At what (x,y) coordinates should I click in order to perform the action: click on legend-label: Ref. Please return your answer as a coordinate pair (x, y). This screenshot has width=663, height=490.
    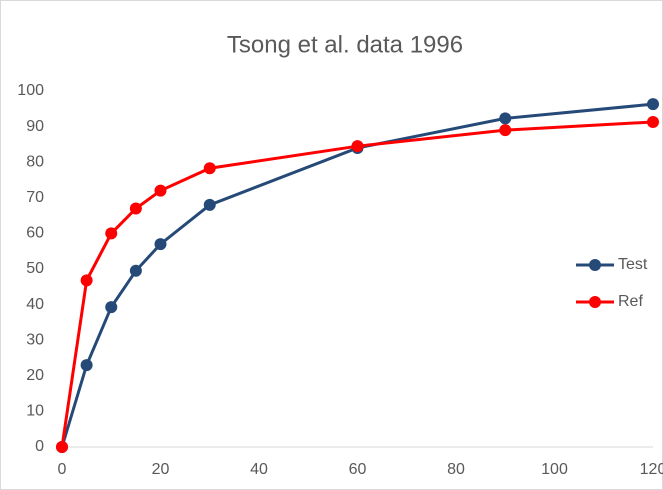
    Looking at the image, I should click on (630, 301).